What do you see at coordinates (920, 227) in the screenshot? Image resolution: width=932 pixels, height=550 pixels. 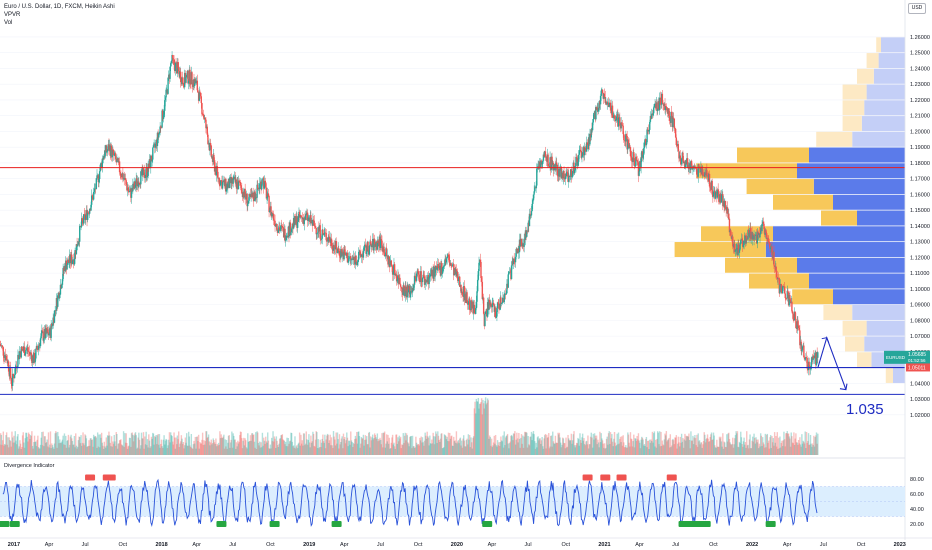 I see `price-tick-label: 1.14000` at bounding box center [920, 227].